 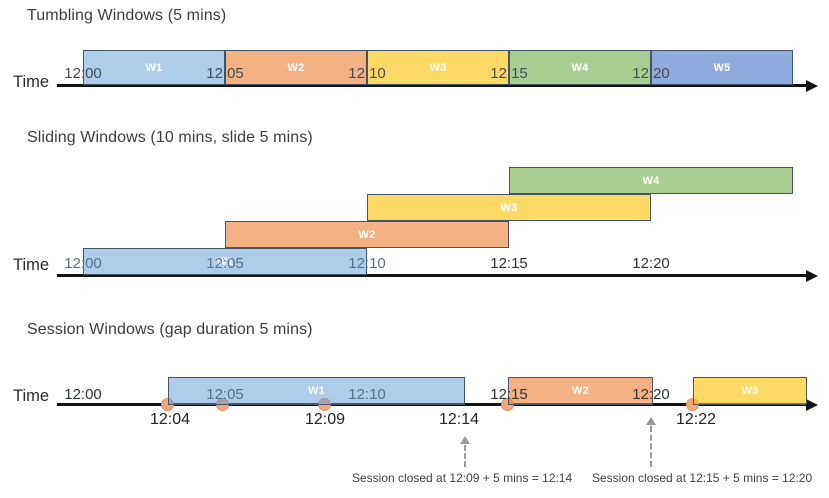 I want to click on sliding-tick-1200: 12:00, so click(x=83, y=263).